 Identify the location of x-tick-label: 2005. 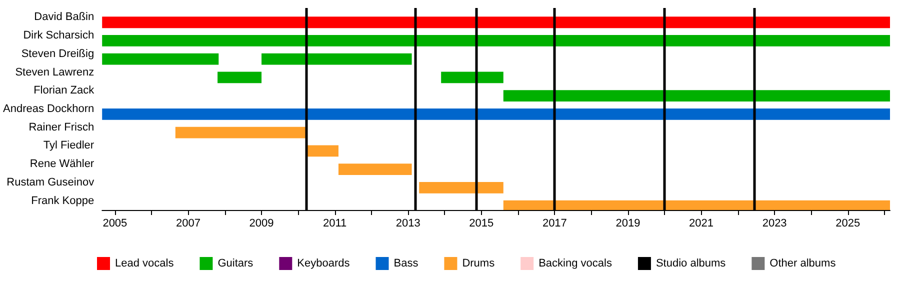
(115, 224).